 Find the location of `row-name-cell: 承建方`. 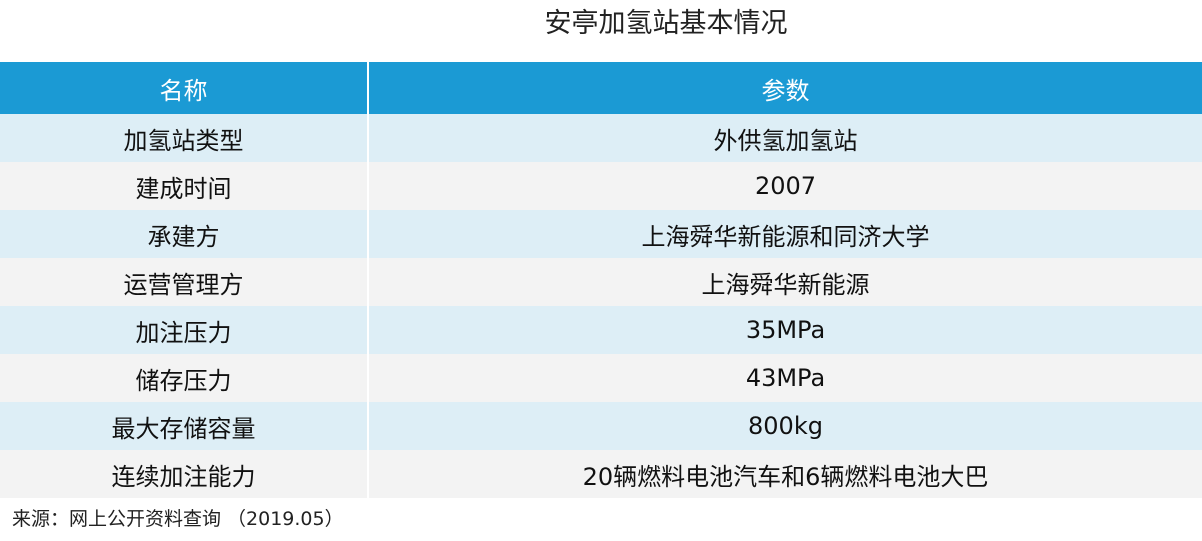

row-name-cell: 承建方 is located at coordinates (184, 234).